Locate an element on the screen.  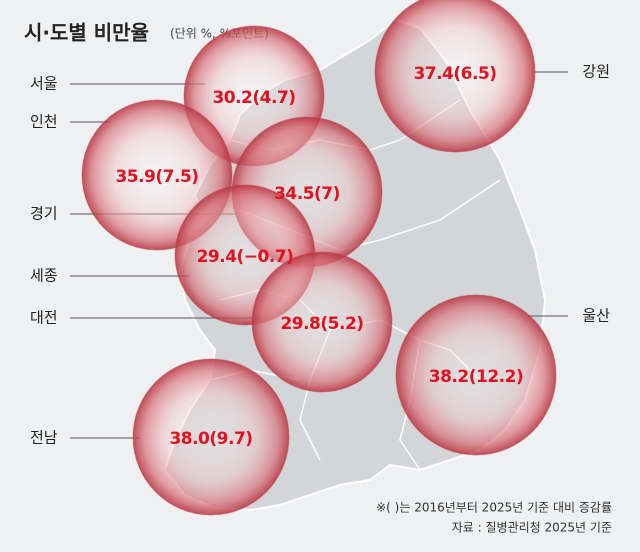
region-name: 울산 is located at coordinates (596, 316).